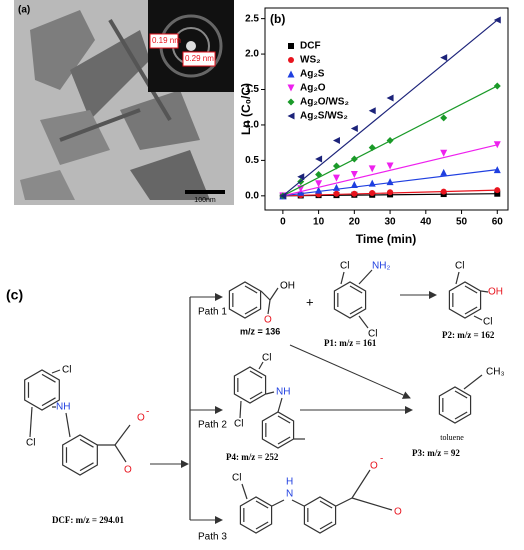 Image resolution: width=524 pixels, height=550 pixels. Describe the element at coordinates (324, 102) in the screenshot. I see `legend-label: Ag₂O/WS₂` at that location.